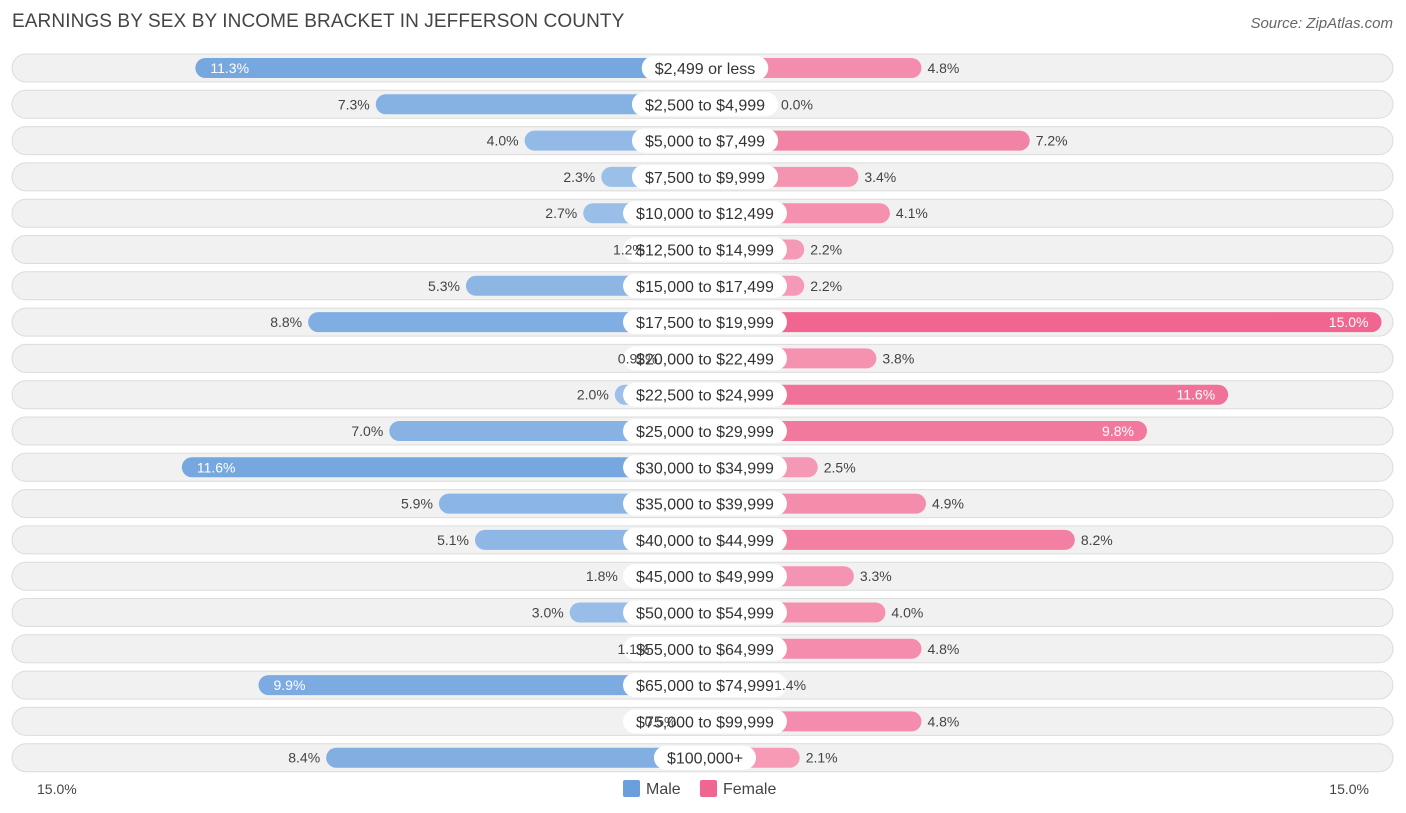 The image size is (1406, 813). Describe the element at coordinates (1097, 540) in the screenshot. I see `female-value-label: 8.2%` at that location.